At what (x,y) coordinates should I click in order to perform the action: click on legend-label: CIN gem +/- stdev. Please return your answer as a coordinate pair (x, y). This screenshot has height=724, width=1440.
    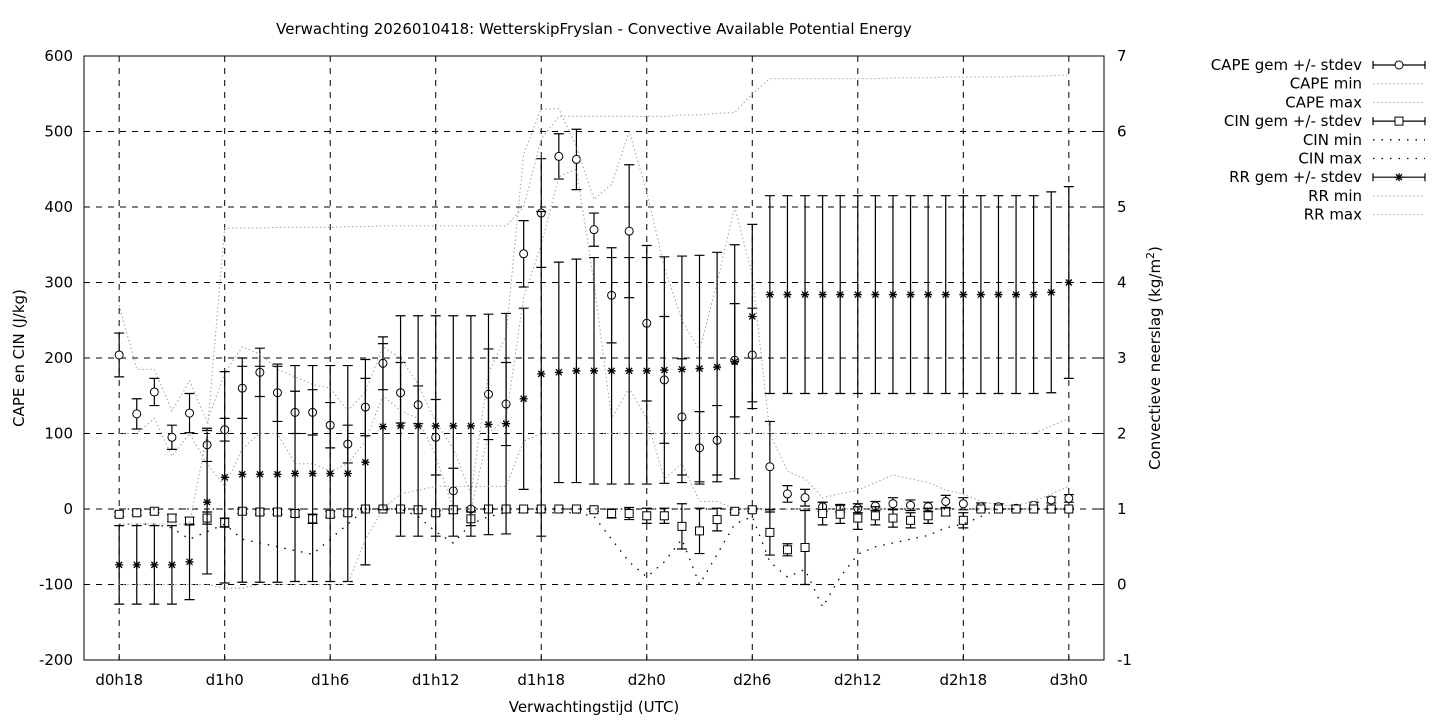
    Looking at the image, I should click on (1293, 121).